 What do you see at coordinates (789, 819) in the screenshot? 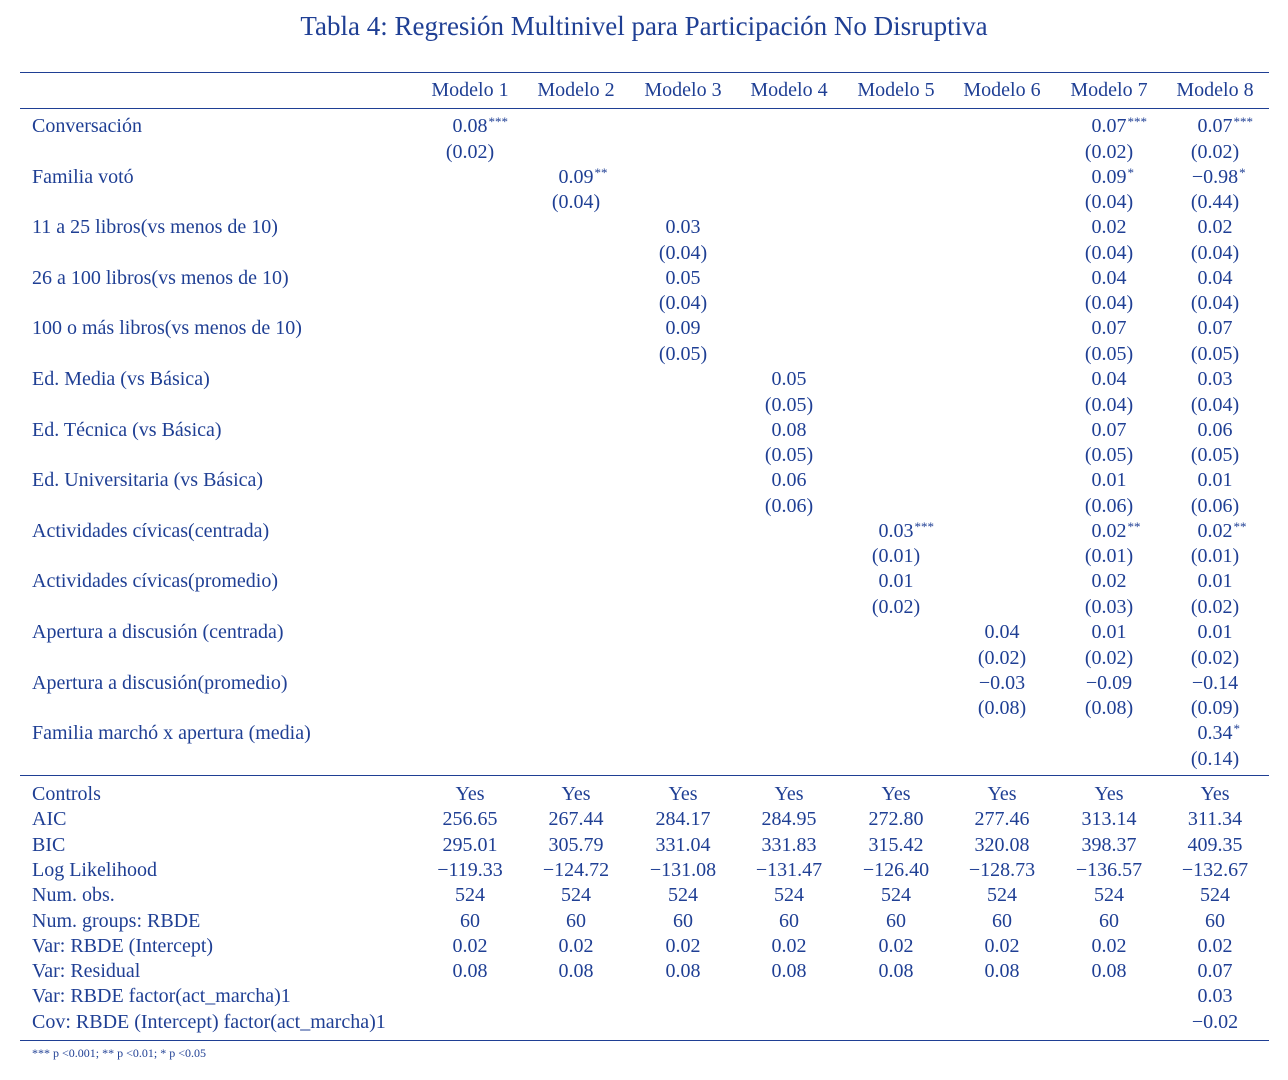
I see `statistic-value: 284.95` at bounding box center [789, 819].